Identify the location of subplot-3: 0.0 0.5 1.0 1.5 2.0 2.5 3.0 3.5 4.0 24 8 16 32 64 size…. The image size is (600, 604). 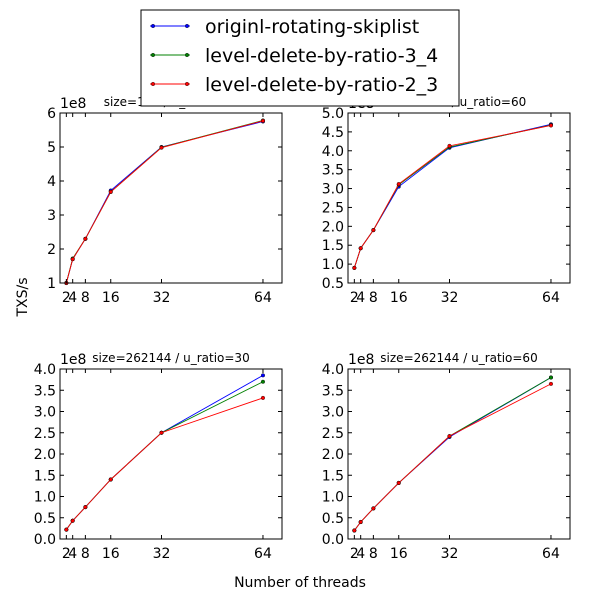
(158, 456).